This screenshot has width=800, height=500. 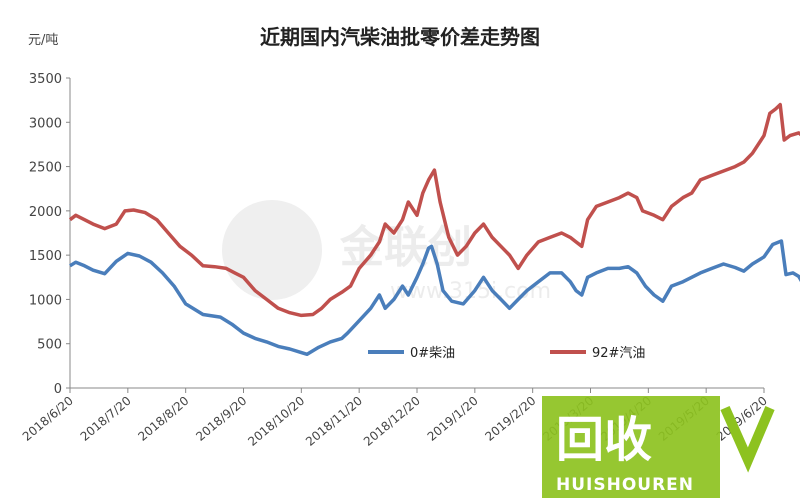 What do you see at coordinates (392, 421) in the screenshot?
I see `x-tick-label: 2018/12/20` at bounding box center [392, 421].